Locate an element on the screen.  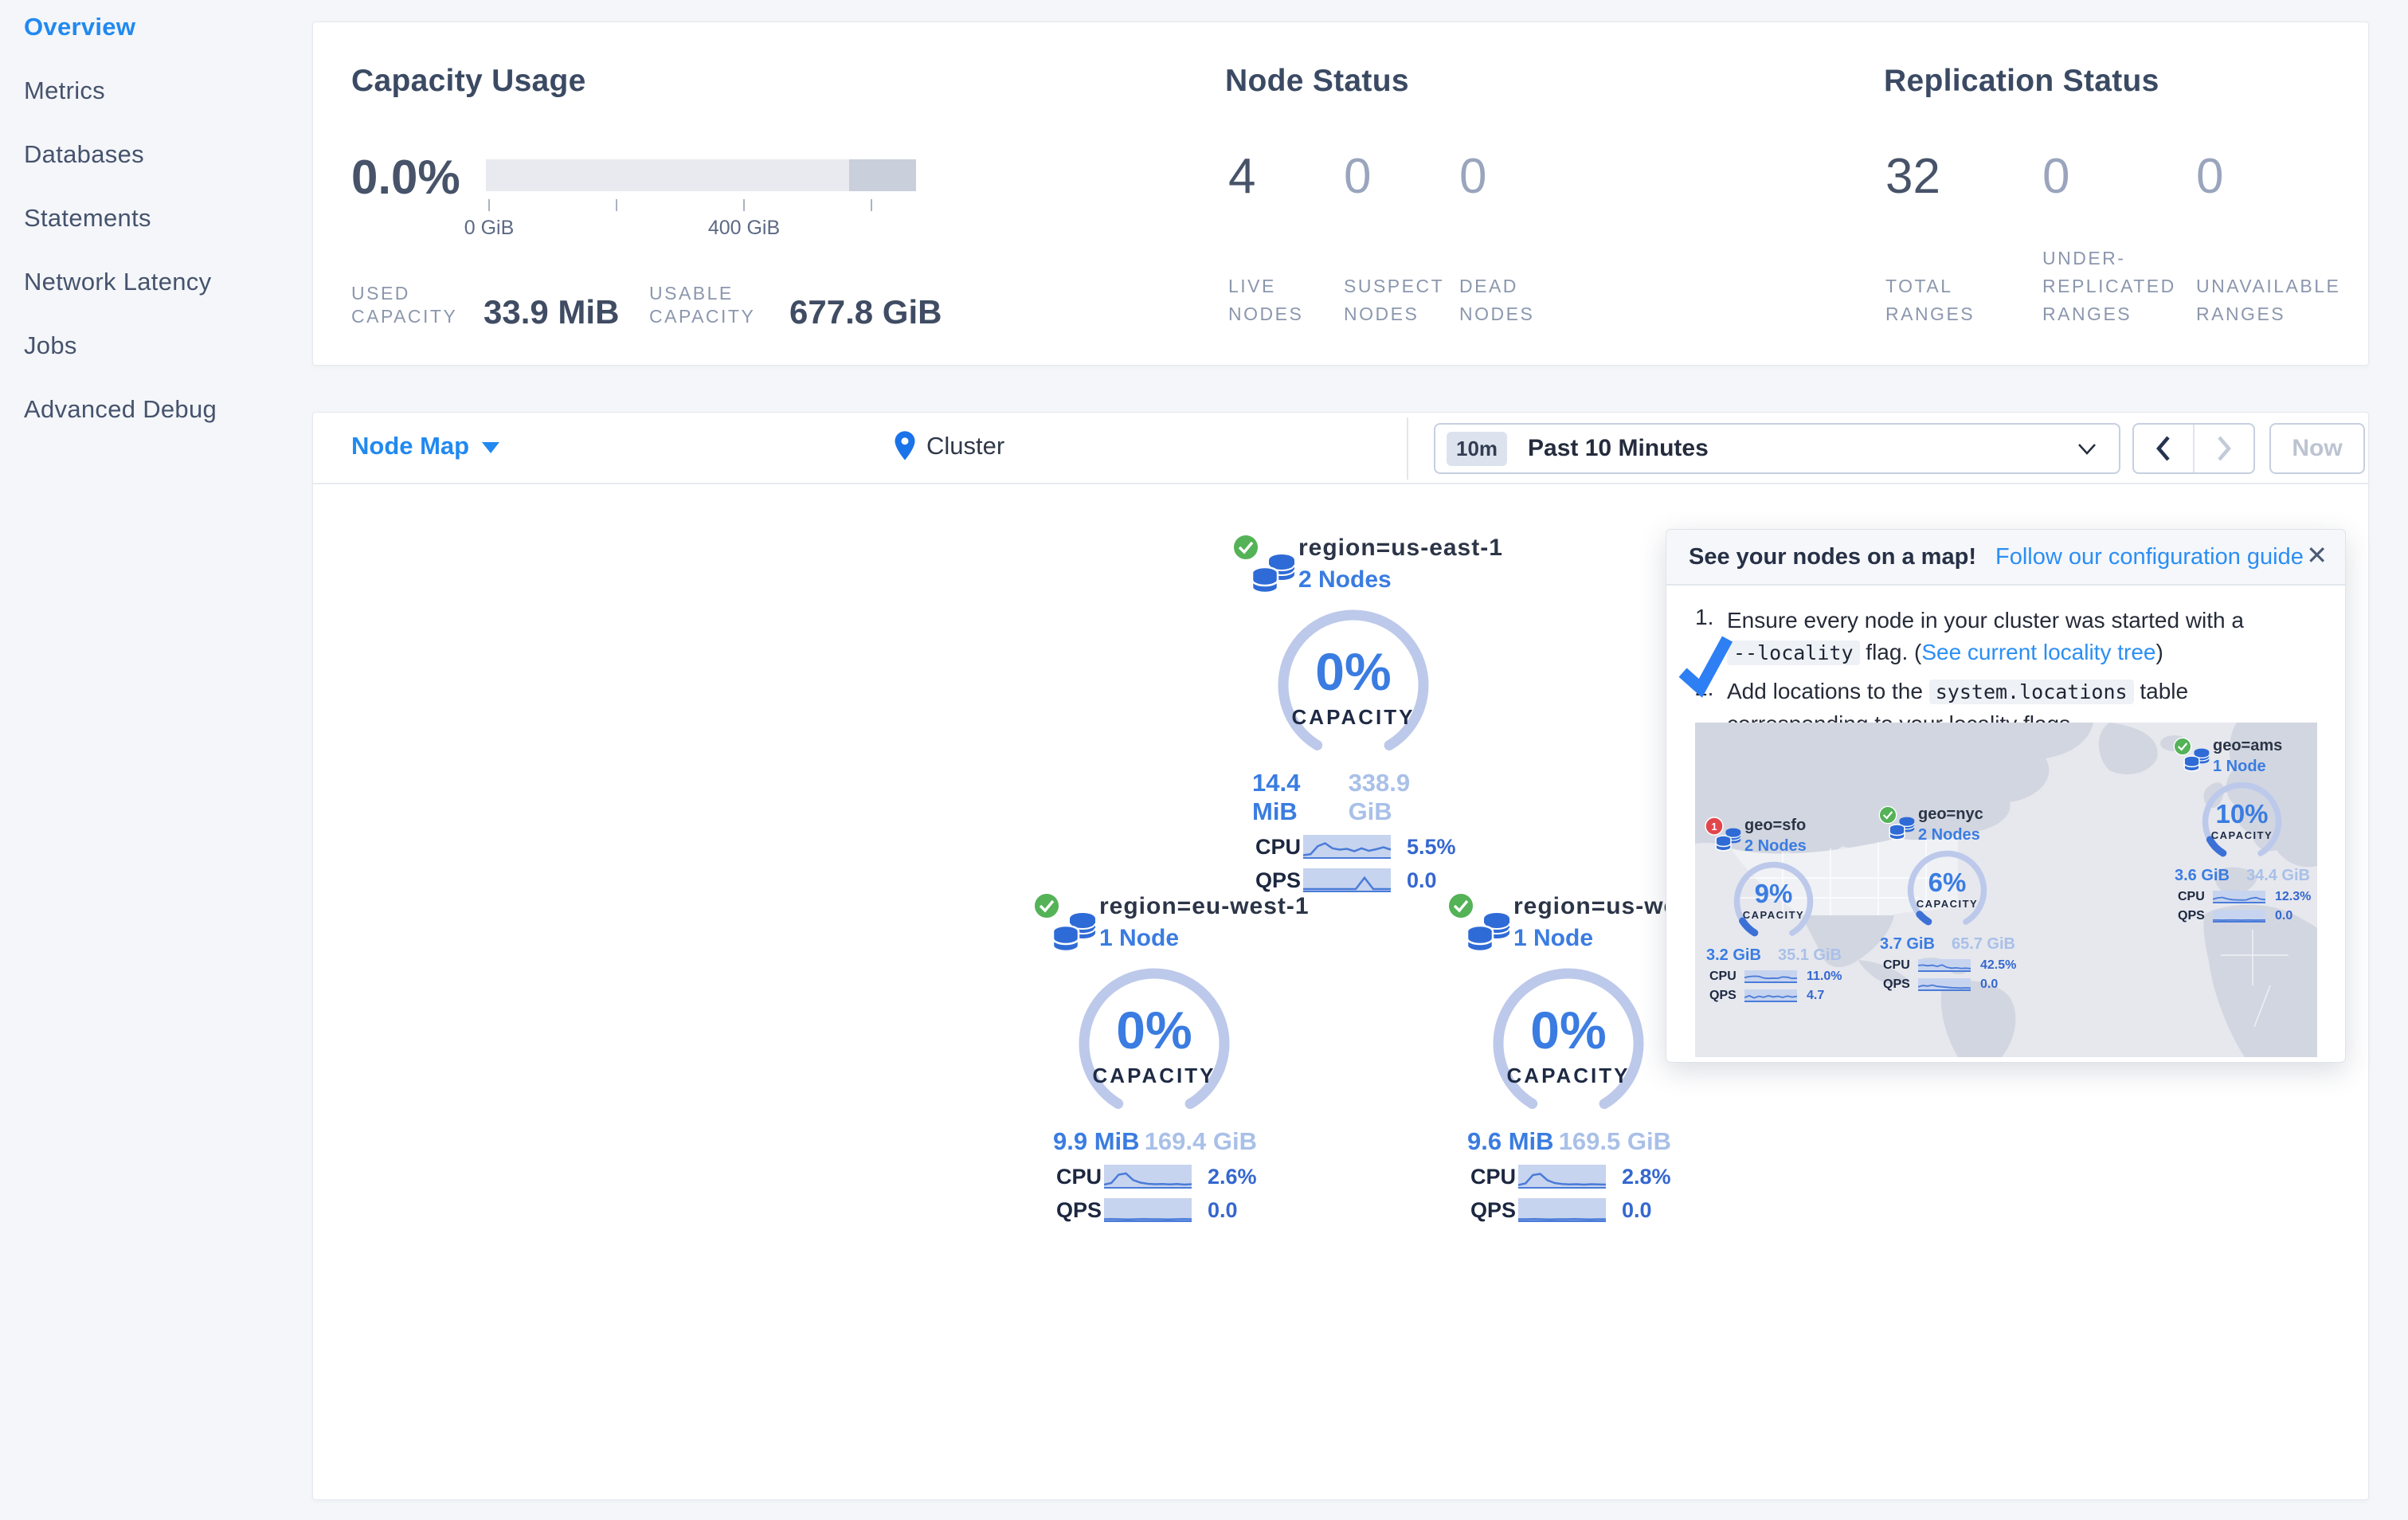
world-map is located at coordinates (2006, 890).